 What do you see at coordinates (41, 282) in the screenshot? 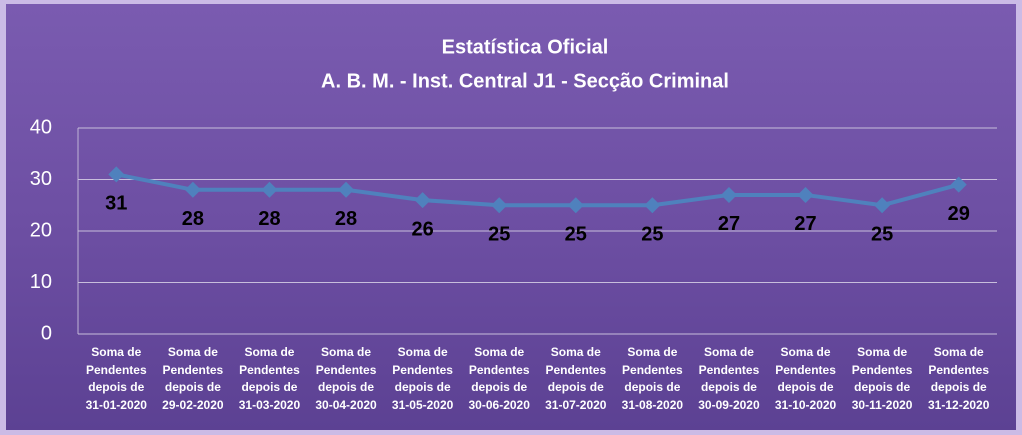
I see `y-tick-label: 10` at bounding box center [41, 282].